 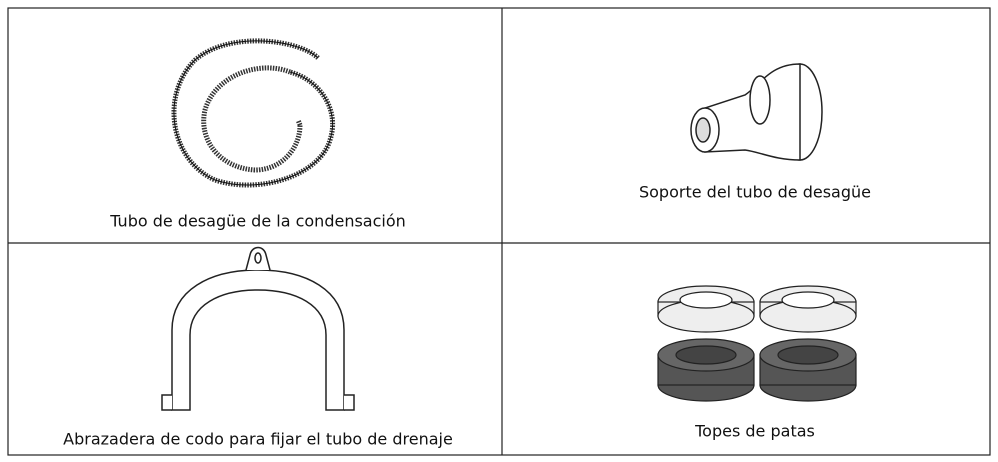 I want to click on drain-hose-image, so click(x=253, y=113).